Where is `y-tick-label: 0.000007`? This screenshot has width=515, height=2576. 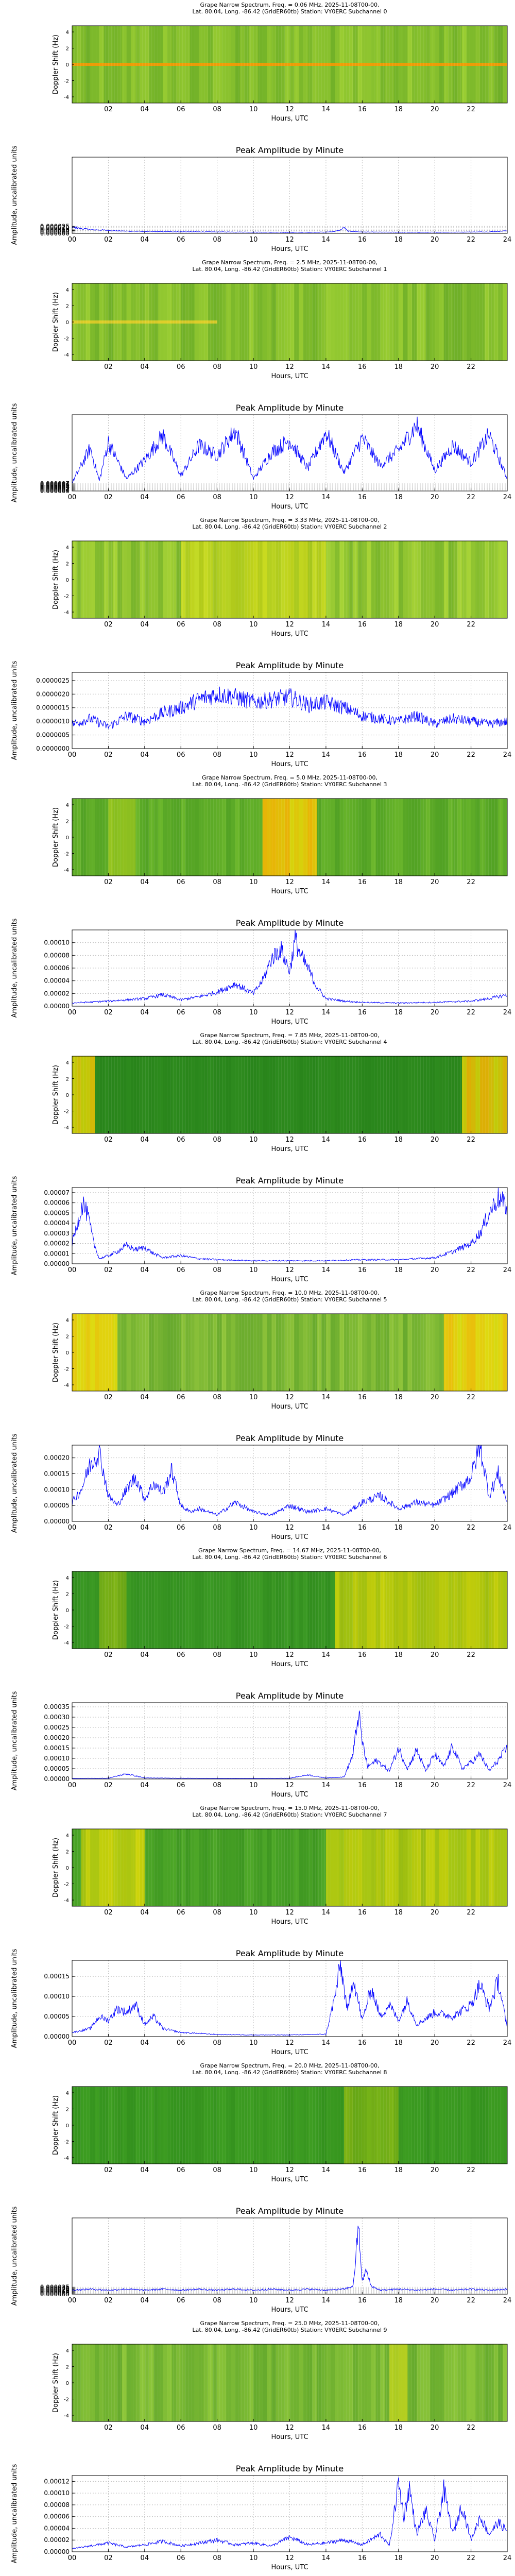
y-tick-label: 0.000007 is located at coordinates (55, 483).